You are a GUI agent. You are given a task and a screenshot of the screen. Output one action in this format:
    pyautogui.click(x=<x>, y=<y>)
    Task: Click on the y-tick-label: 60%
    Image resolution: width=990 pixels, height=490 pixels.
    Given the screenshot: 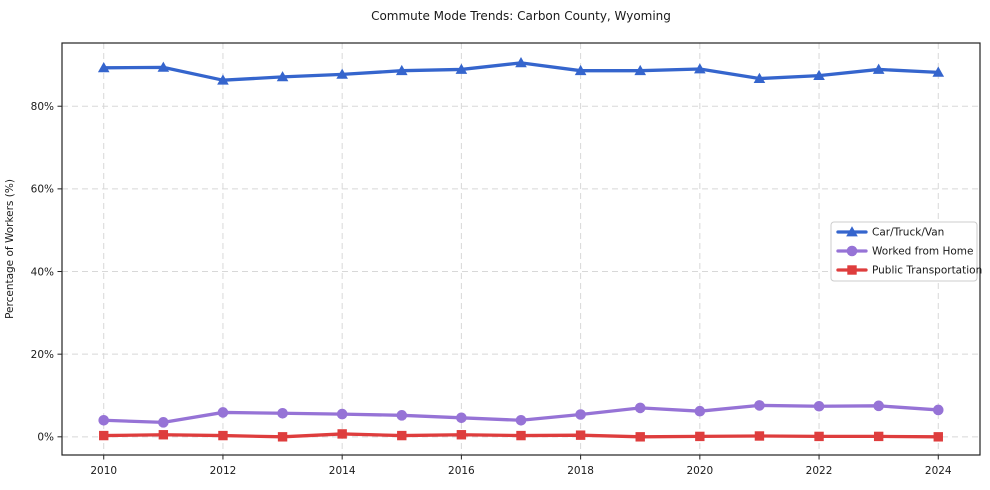 What is the action you would take?
    pyautogui.click(x=42, y=190)
    